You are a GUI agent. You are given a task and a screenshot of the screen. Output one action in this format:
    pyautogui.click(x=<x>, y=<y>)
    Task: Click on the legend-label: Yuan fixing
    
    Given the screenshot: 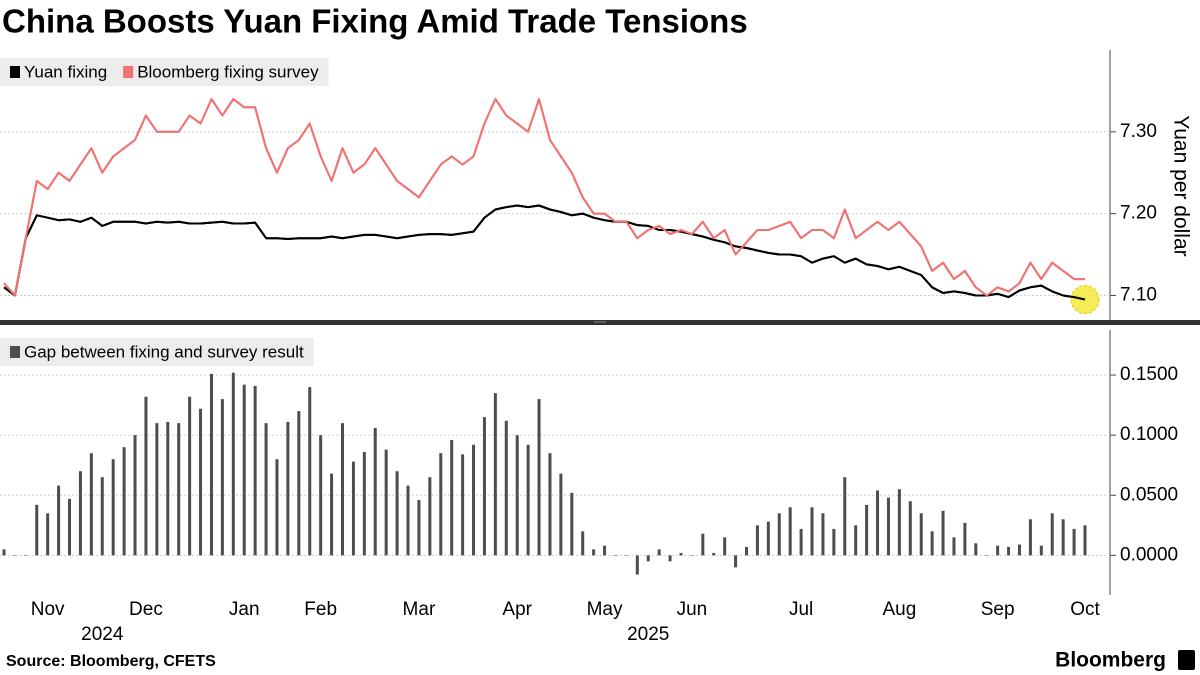 What is the action you would take?
    pyautogui.click(x=65, y=71)
    